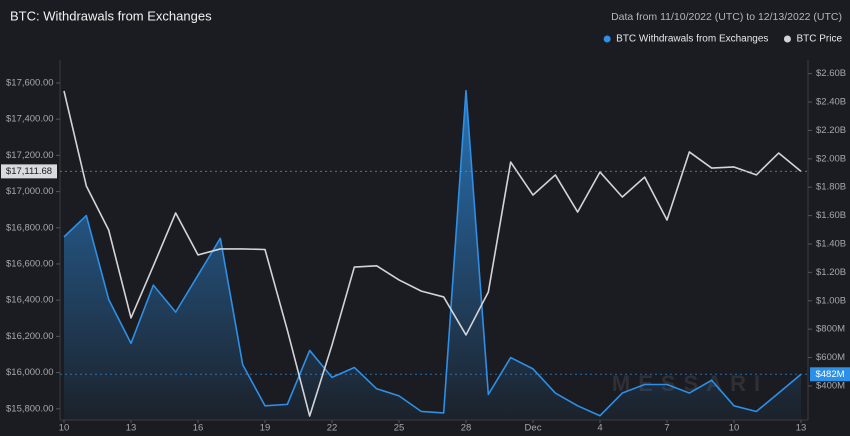 Image resolution: width=850 pixels, height=436 pixels. I want to click on y2-tick-label: $2.20B, so click(831, 130).